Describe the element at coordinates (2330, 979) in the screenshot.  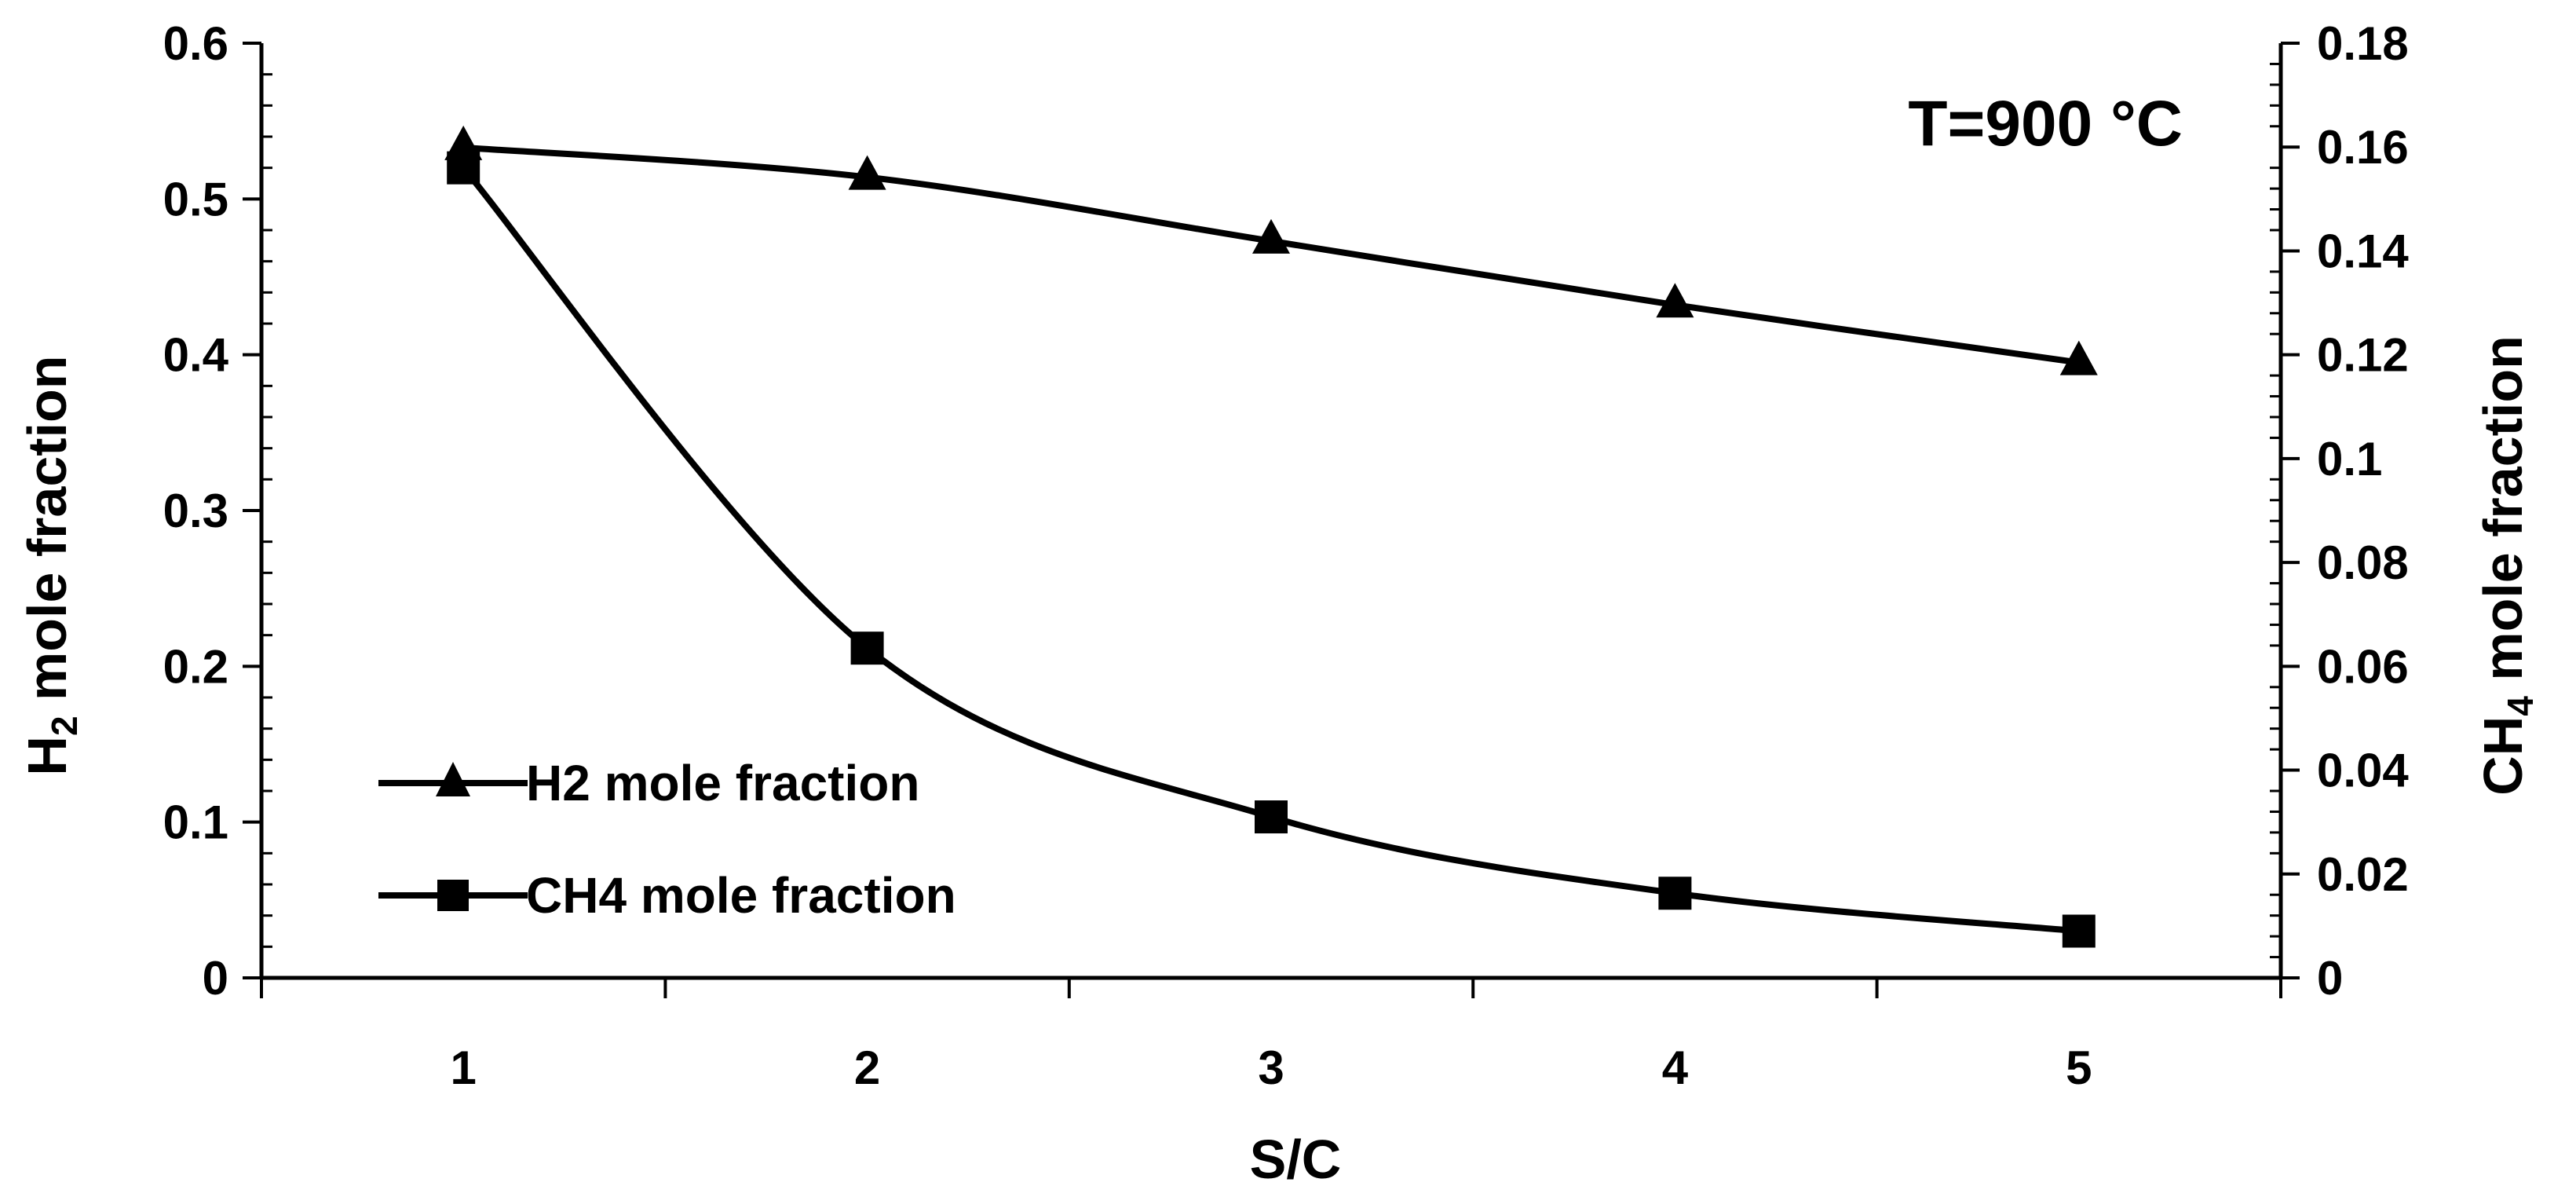
I see `y-tick-label-right: 0` at that location.